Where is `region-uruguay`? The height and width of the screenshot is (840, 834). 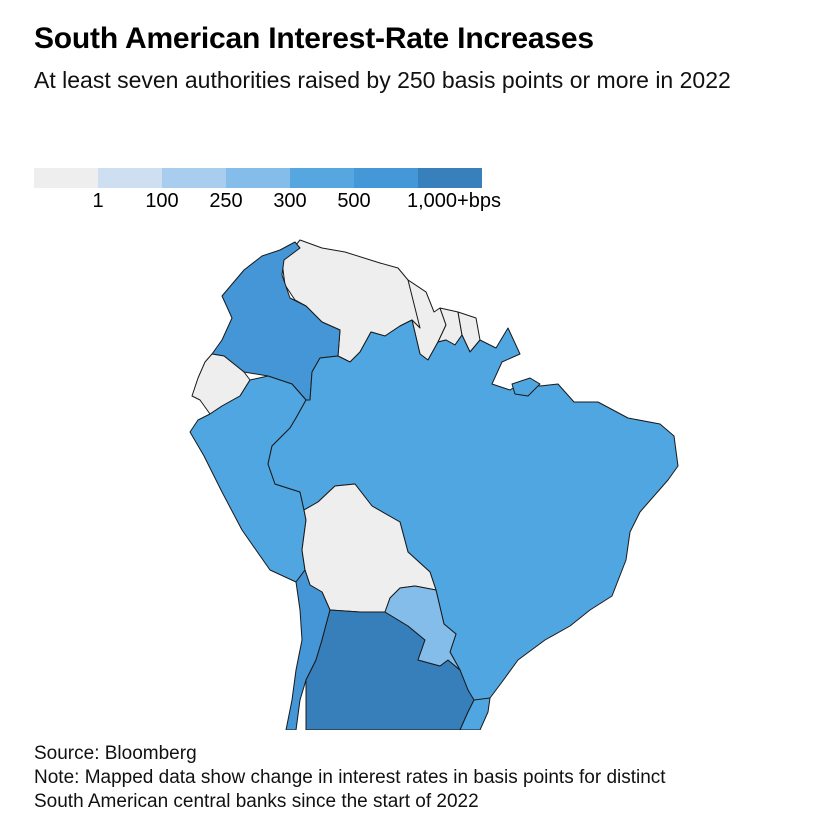 region-uruguay is located at coordinates (475, 713).